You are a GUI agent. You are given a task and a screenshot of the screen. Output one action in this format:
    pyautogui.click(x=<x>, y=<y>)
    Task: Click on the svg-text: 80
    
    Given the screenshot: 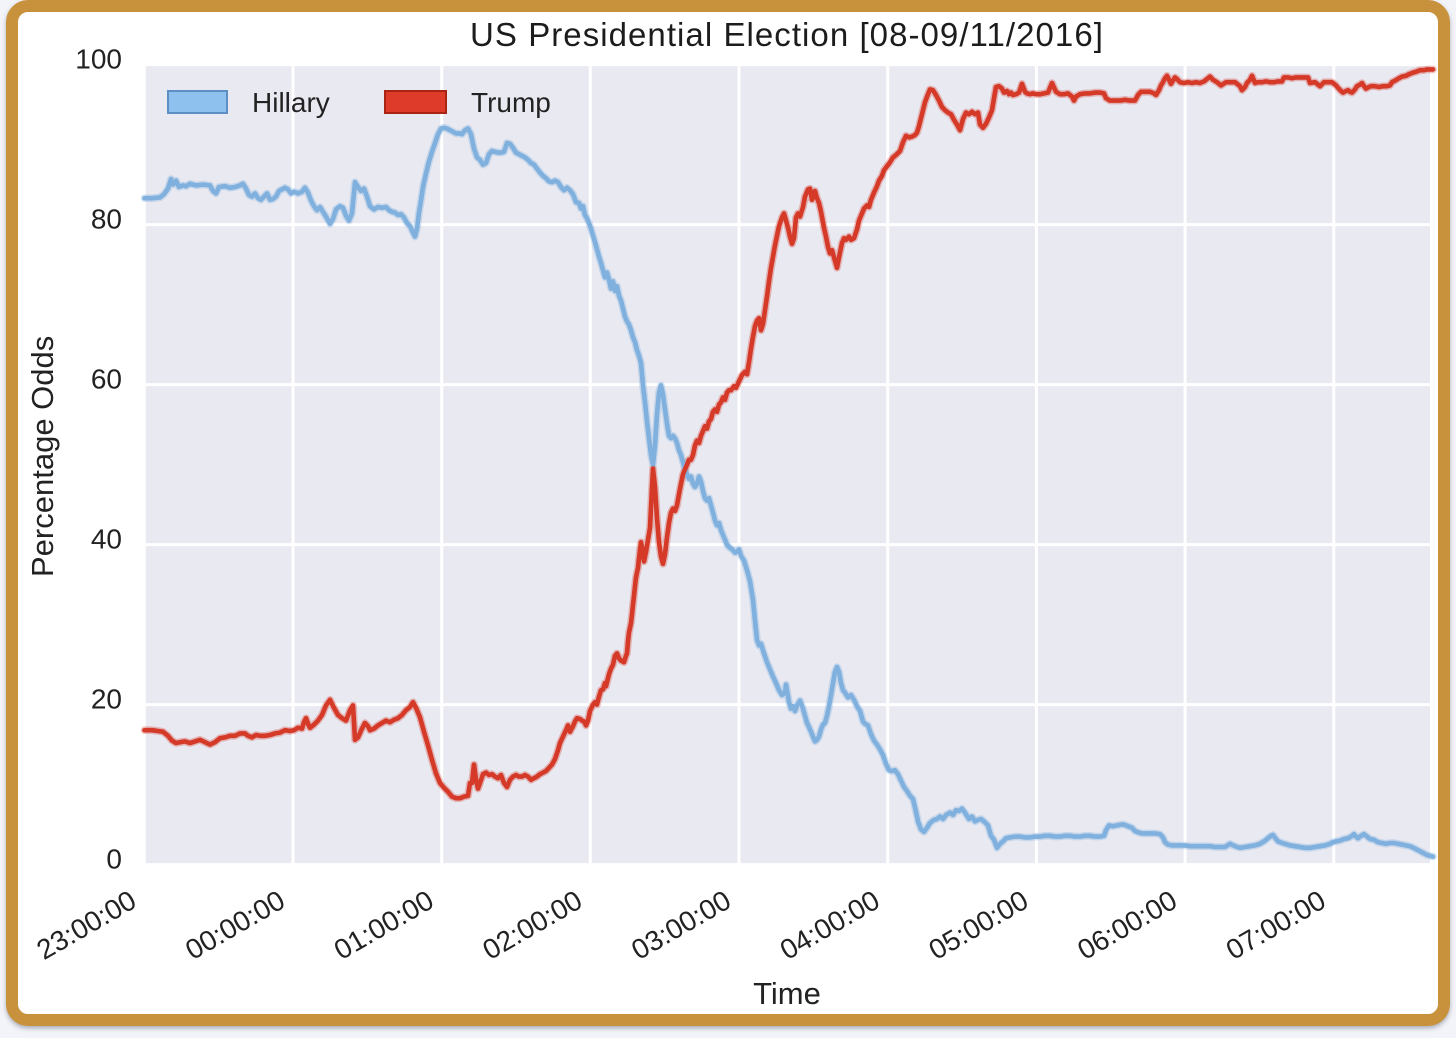 What is the action you would take?
    pyautogui.click(x=106, y=219)
    